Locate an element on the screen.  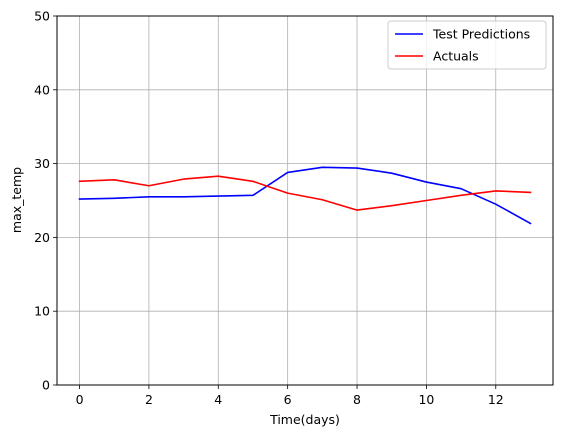
series-line-actuals is located at coordinates (305, 193).